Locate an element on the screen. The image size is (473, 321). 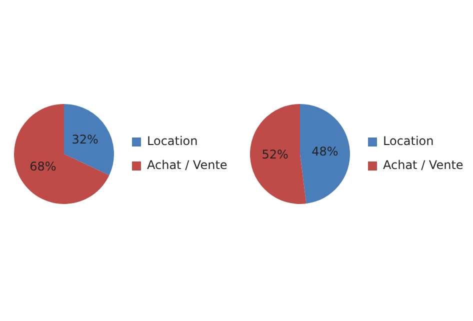
data-label: 52% is located at coordinates (275, 155).